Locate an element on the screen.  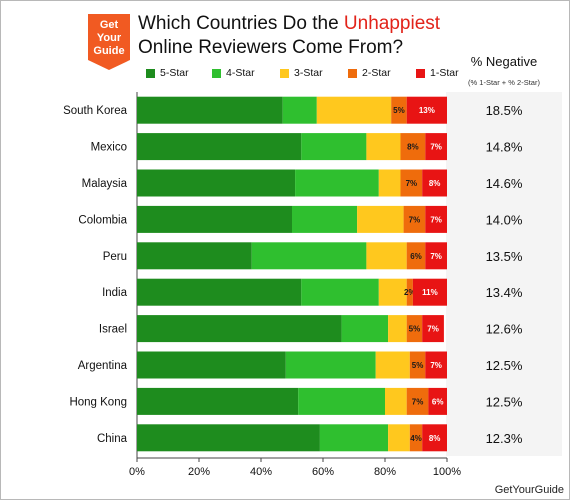
title-line-2: Online Reviewers Come From? is located at coordinates (271, 47).